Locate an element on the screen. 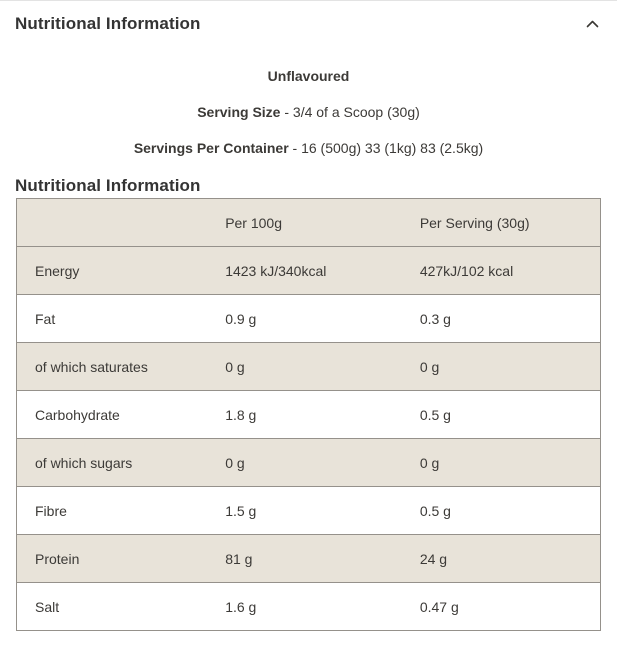  table-row: Fibre 1.5 g 0.5 g is located at coordinates (308, 510).